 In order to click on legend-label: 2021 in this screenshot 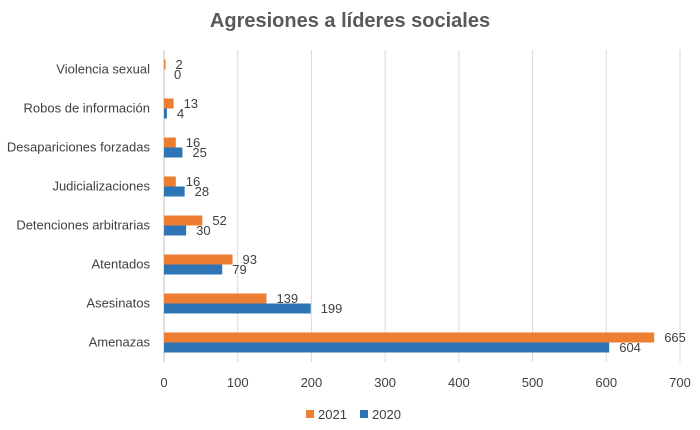, I will do `click(332, 414)`.